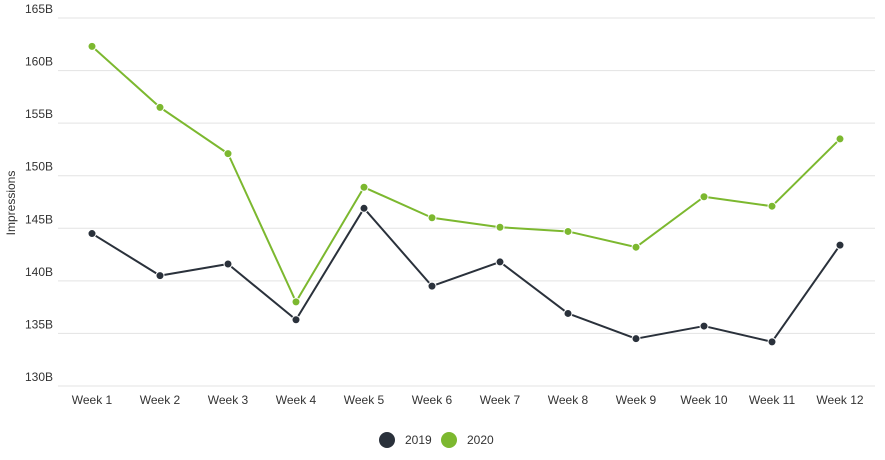 The width and height of the screenshot is (885, 460). What do you see at coordinates (39, 219) in the screenshot?
I see `y-tick-label: 145B` at bounding box center [39, 219].